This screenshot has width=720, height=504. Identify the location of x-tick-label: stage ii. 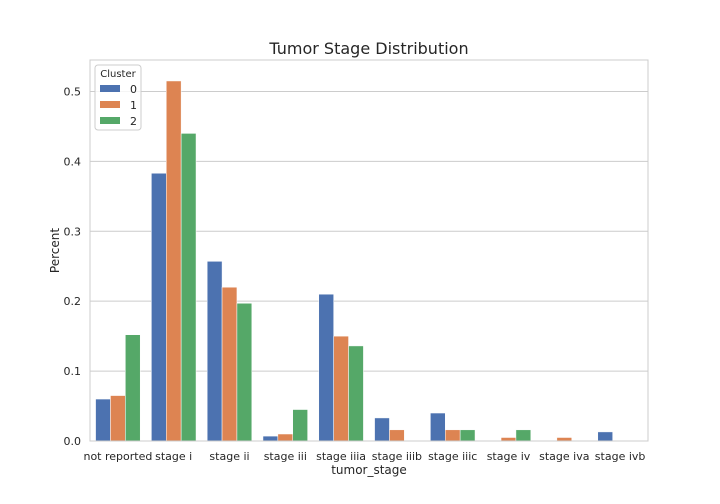
(229, 456).